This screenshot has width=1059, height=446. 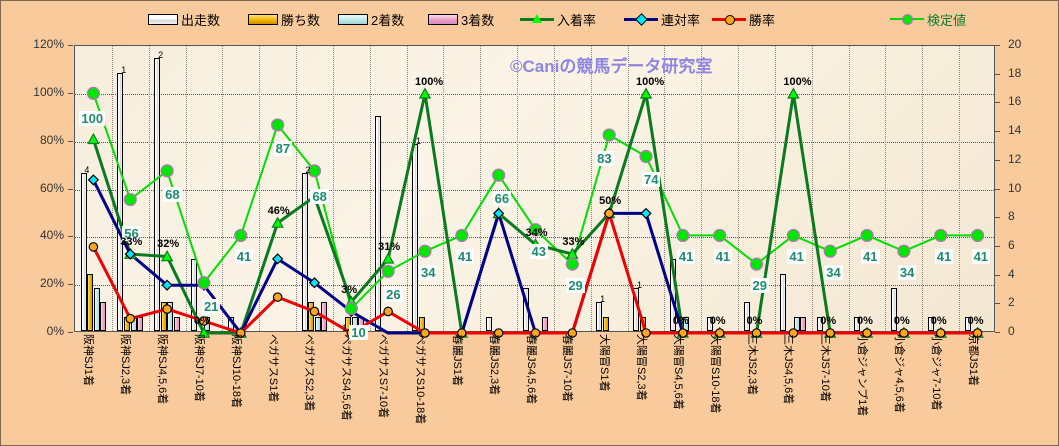 What do you see at coordinates (944, 257) in the screenshot?
I see `label-kentei-24: 41` at bounding box center [944, 257].